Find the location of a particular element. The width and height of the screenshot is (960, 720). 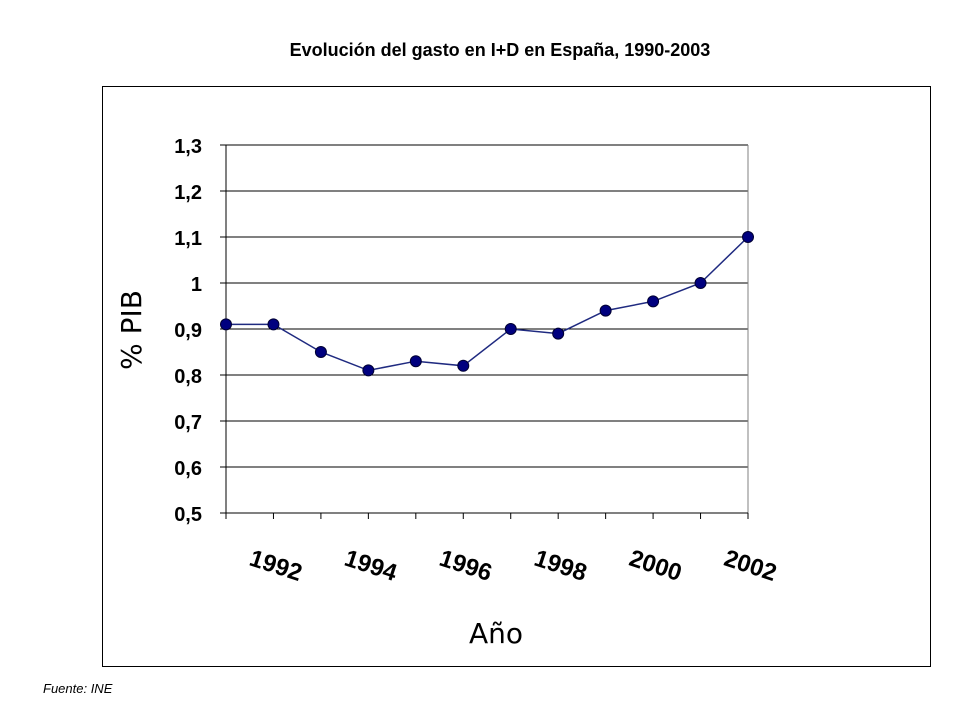

y-tick-label: 1,2 is located at coordinates (188, 193).